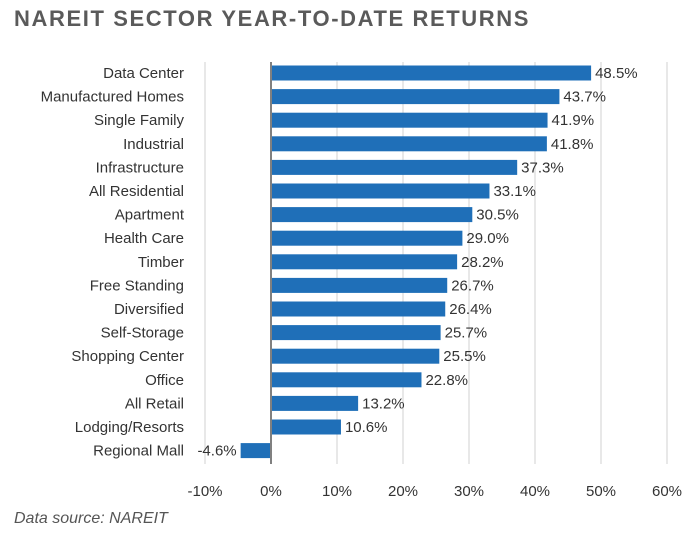 The width and height of the screenshot is (700, 535). Describe the element at coordinates (150, 215) in the screenshot. I see `category-label: Apartment` at that location.